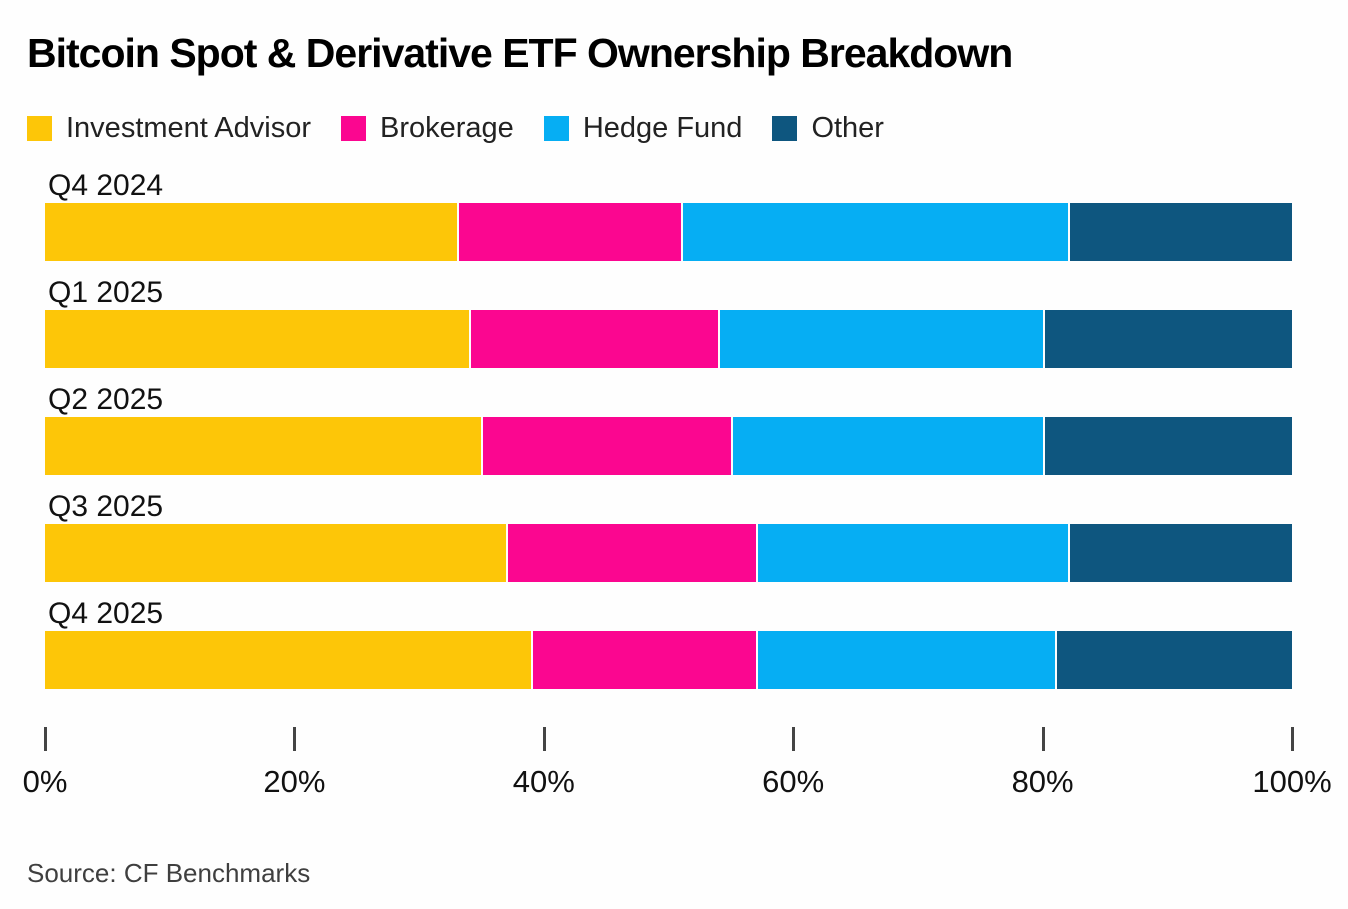 This screenshot has width=1348, height=909. Describe the element at coordinates (188, 128) in the screenshot. I see `legend-label: Investment Advisor` at that location.